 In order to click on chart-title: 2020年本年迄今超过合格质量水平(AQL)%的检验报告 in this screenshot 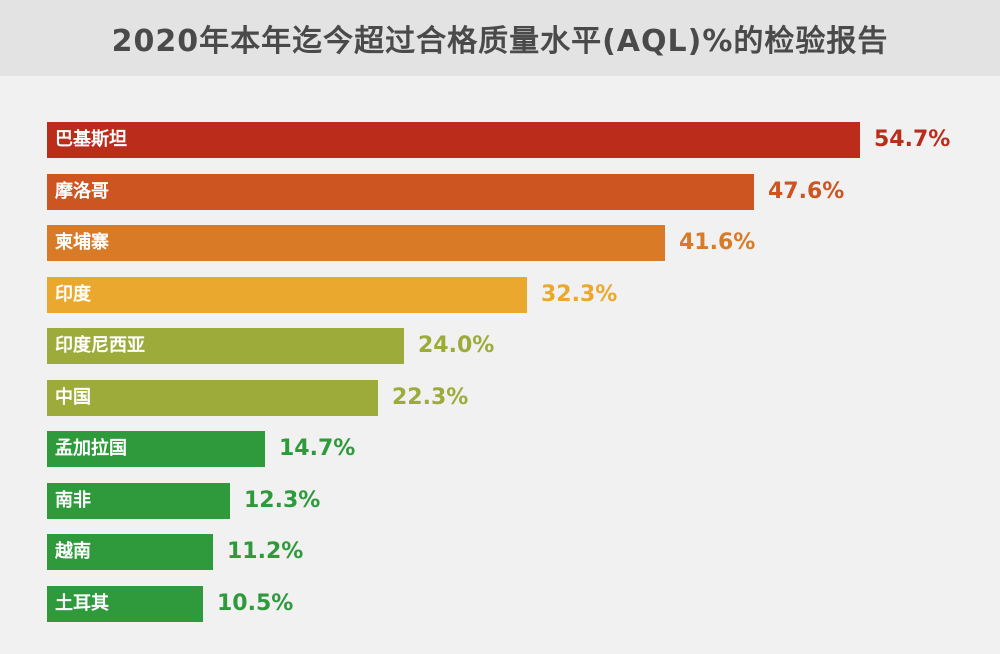, I will do `click(500, 41)`.